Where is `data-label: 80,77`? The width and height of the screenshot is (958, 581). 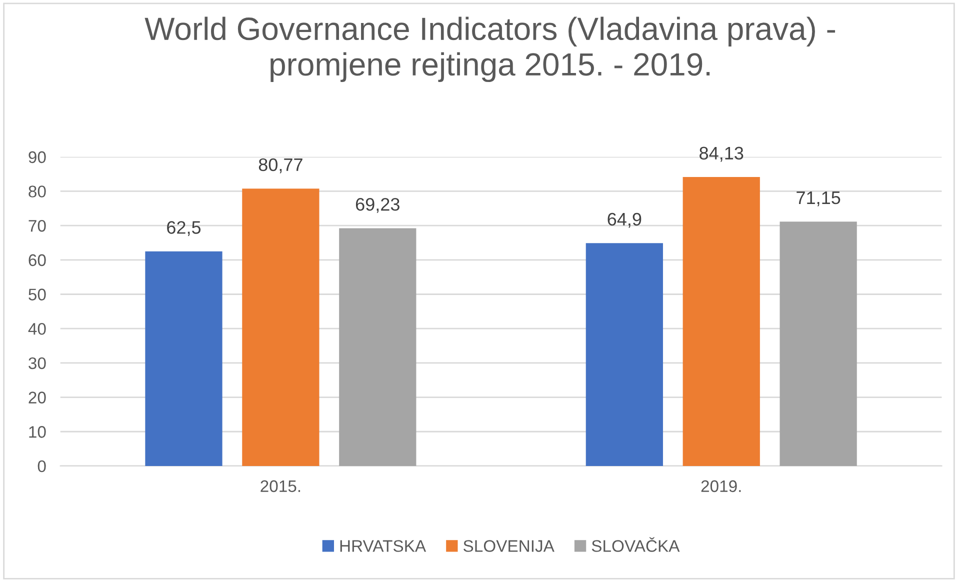 data-label: 80,77 is located at coordinates (280, 166).